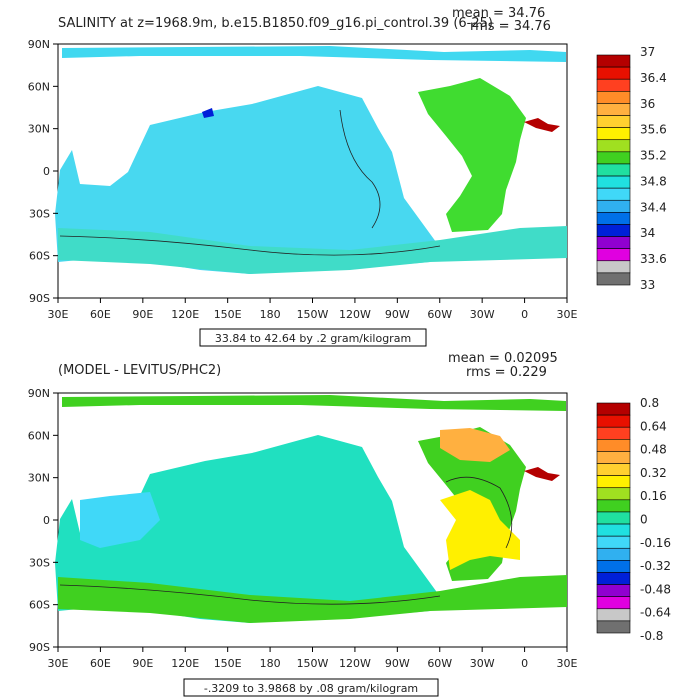  Describe the element at coordinates (314, 54) in the screenshot. I see `panel-1-arctic` at that location.